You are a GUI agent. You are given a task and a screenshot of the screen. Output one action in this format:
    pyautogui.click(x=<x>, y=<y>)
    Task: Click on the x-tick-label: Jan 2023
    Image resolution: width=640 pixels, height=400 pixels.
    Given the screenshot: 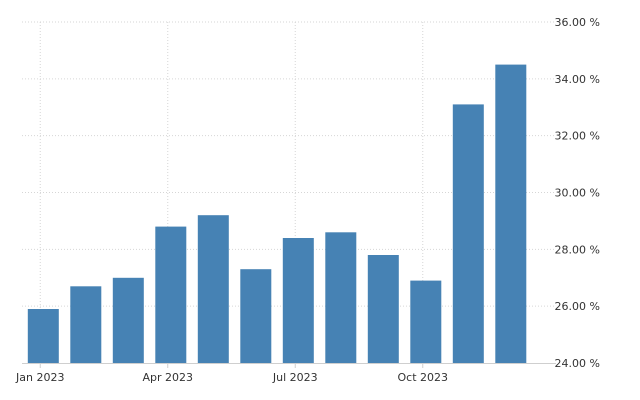 What is the action you would take?
    pyautogui.click(x=39, y=377)
    